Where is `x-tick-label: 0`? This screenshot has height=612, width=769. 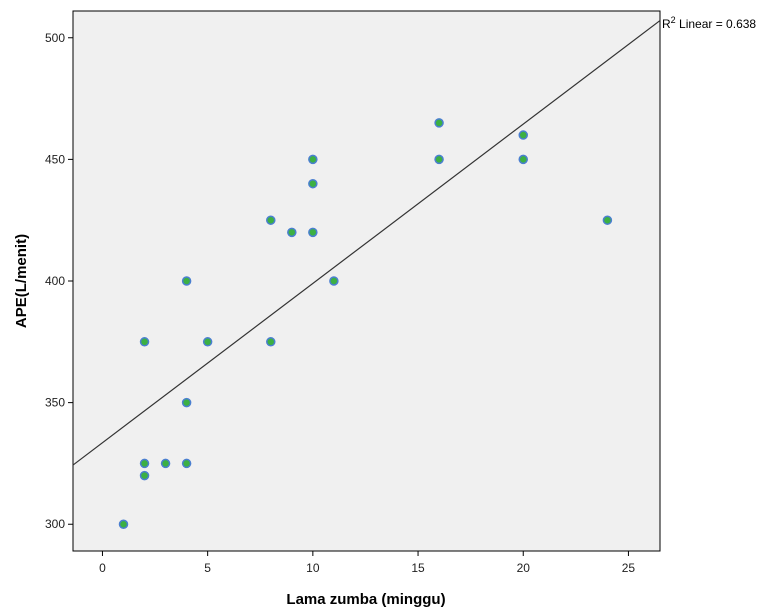
x-tick-label: 0 is located at coordinates (102, 568).